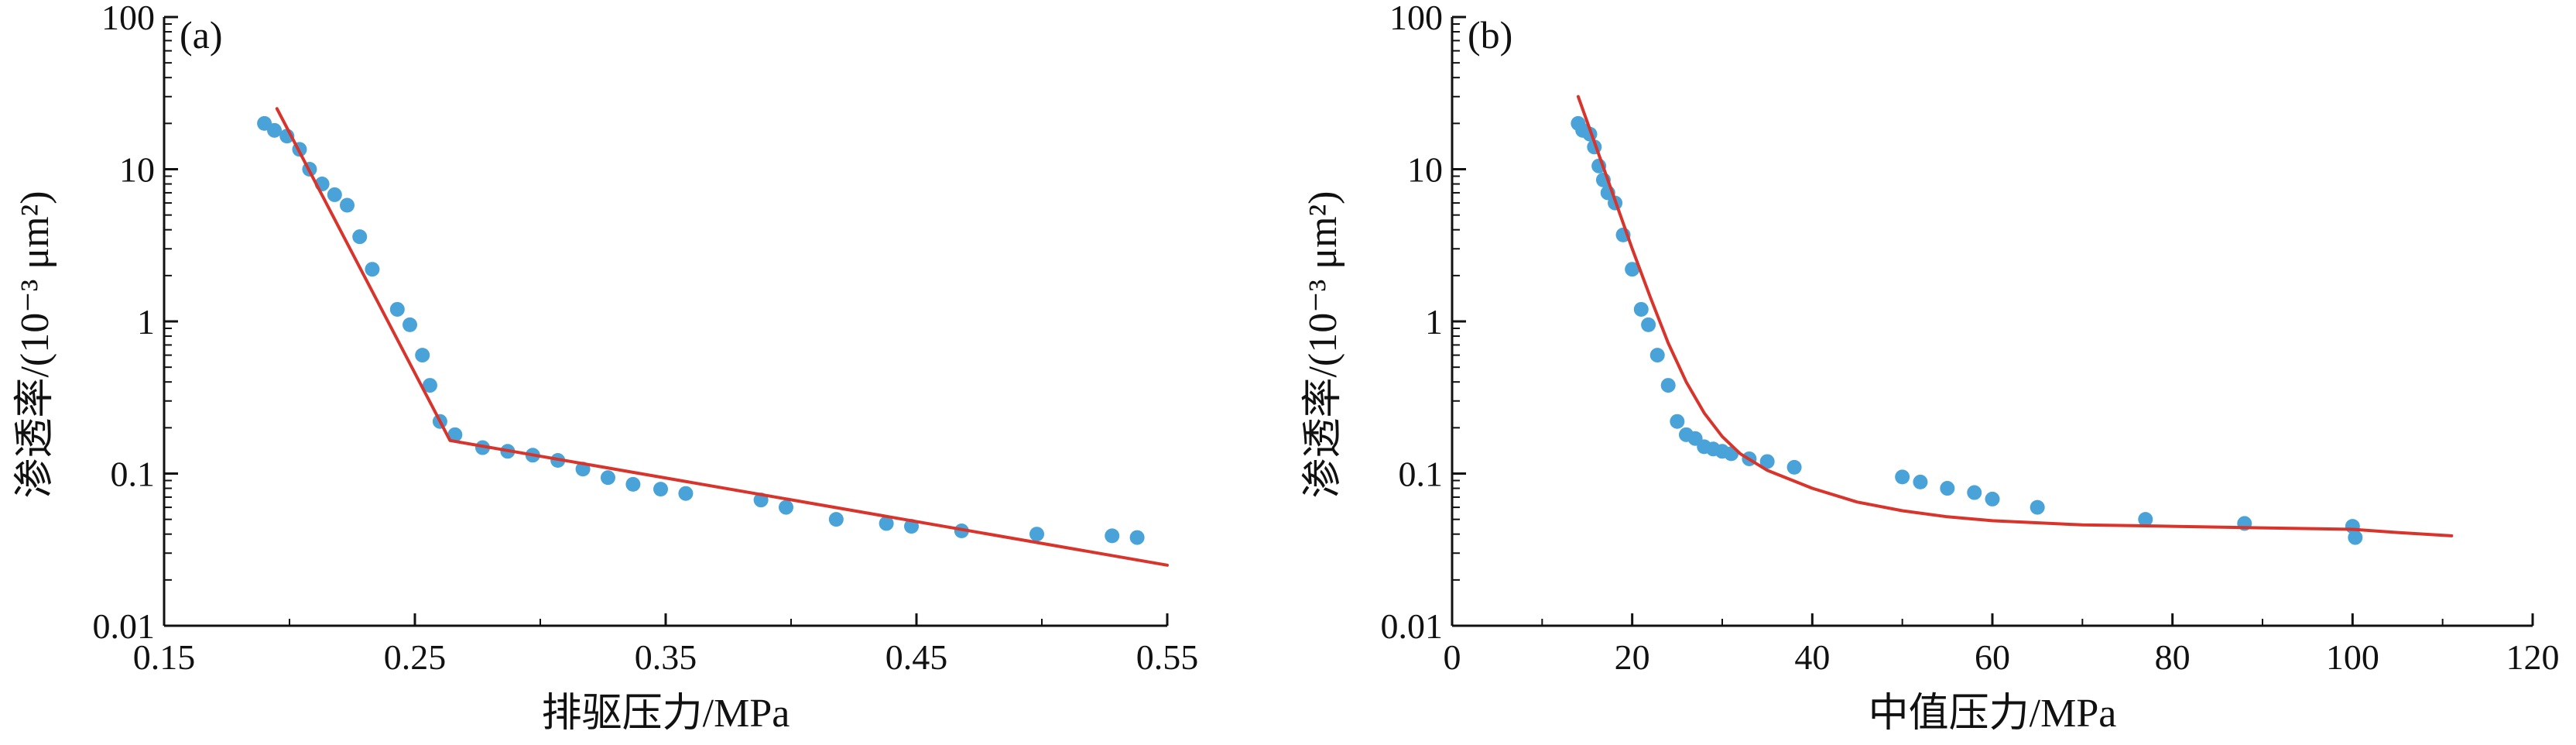 The width and height of the screenshot is (2576, 745). I want to click on x-tick-label: 0.45, so click(917, 657).